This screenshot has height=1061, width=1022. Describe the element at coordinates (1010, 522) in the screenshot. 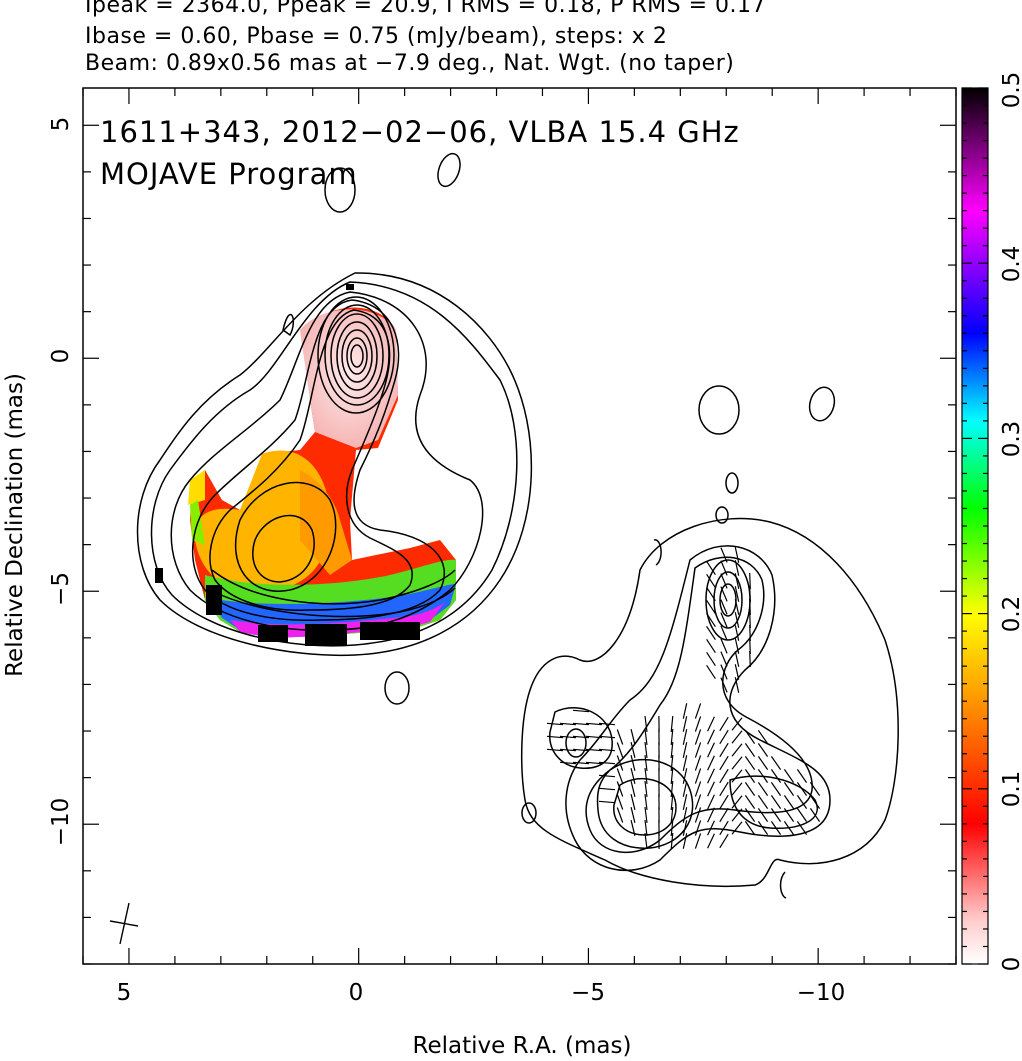

I see `colorbar-tick-labels: 0 0.1 0.2 0.3 0.4 0.5` at that location.